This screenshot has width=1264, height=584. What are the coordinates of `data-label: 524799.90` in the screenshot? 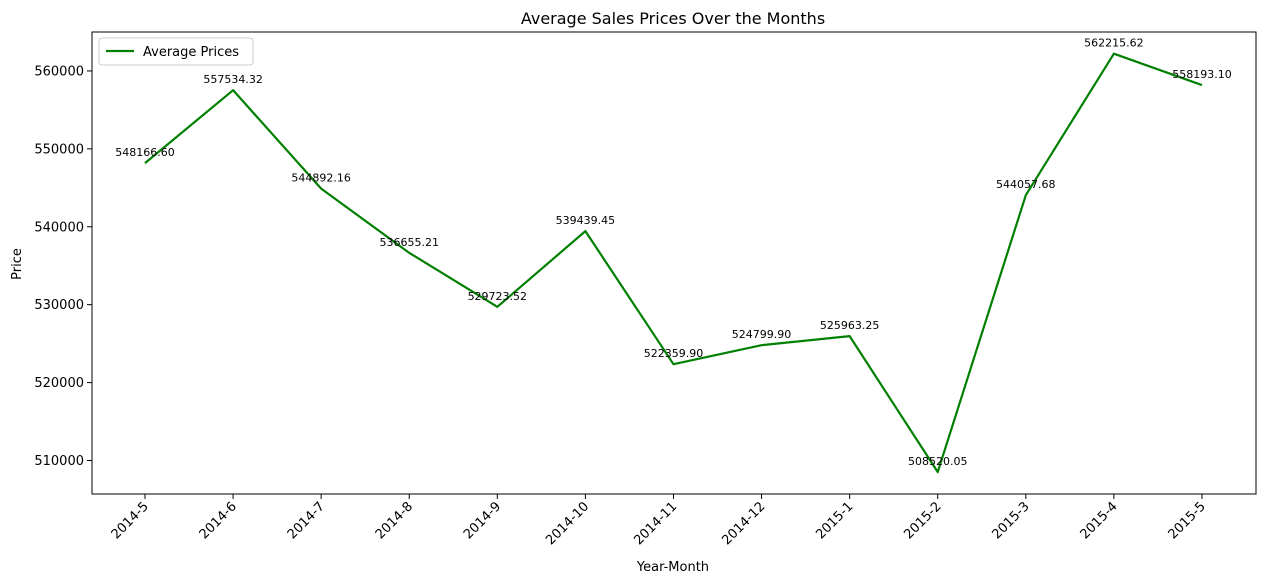 It's located at (762, 334).